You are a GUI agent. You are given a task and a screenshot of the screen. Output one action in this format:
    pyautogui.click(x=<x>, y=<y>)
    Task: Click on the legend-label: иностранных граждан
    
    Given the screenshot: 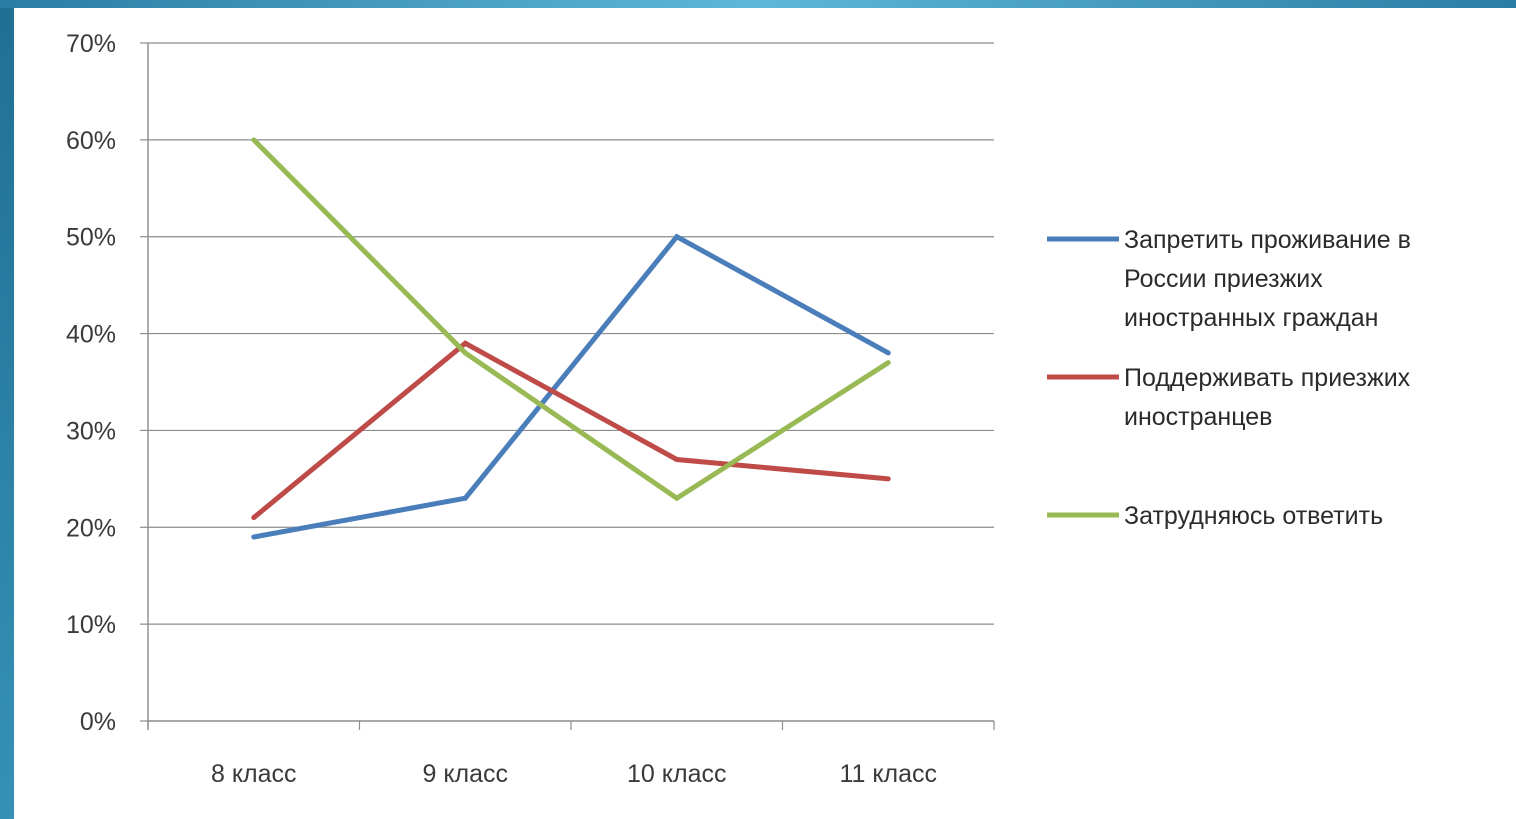 What is the action you would take?
    pyautogui.click(x=1251, y=318)
    